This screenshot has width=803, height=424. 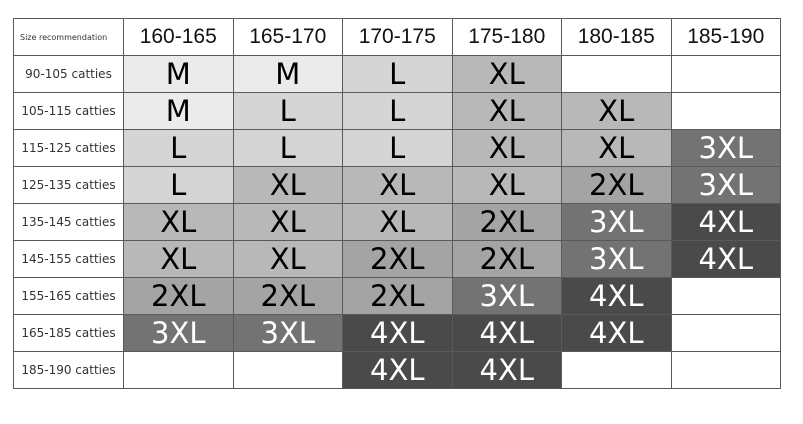 I want to click on weight-label: 155-165 catties, so click(x=68, y=296).